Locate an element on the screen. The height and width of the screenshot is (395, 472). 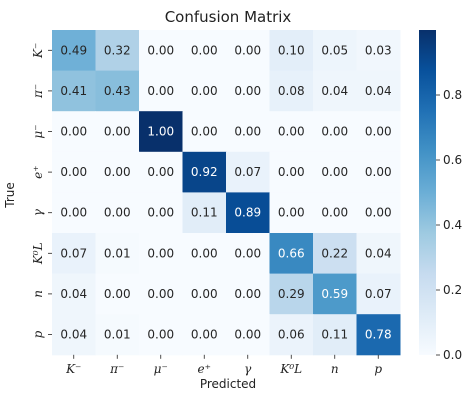
colorbar-ticks: 0.0 0.2 0.4 0.6 0.8 is located at coordinates (449, 225).